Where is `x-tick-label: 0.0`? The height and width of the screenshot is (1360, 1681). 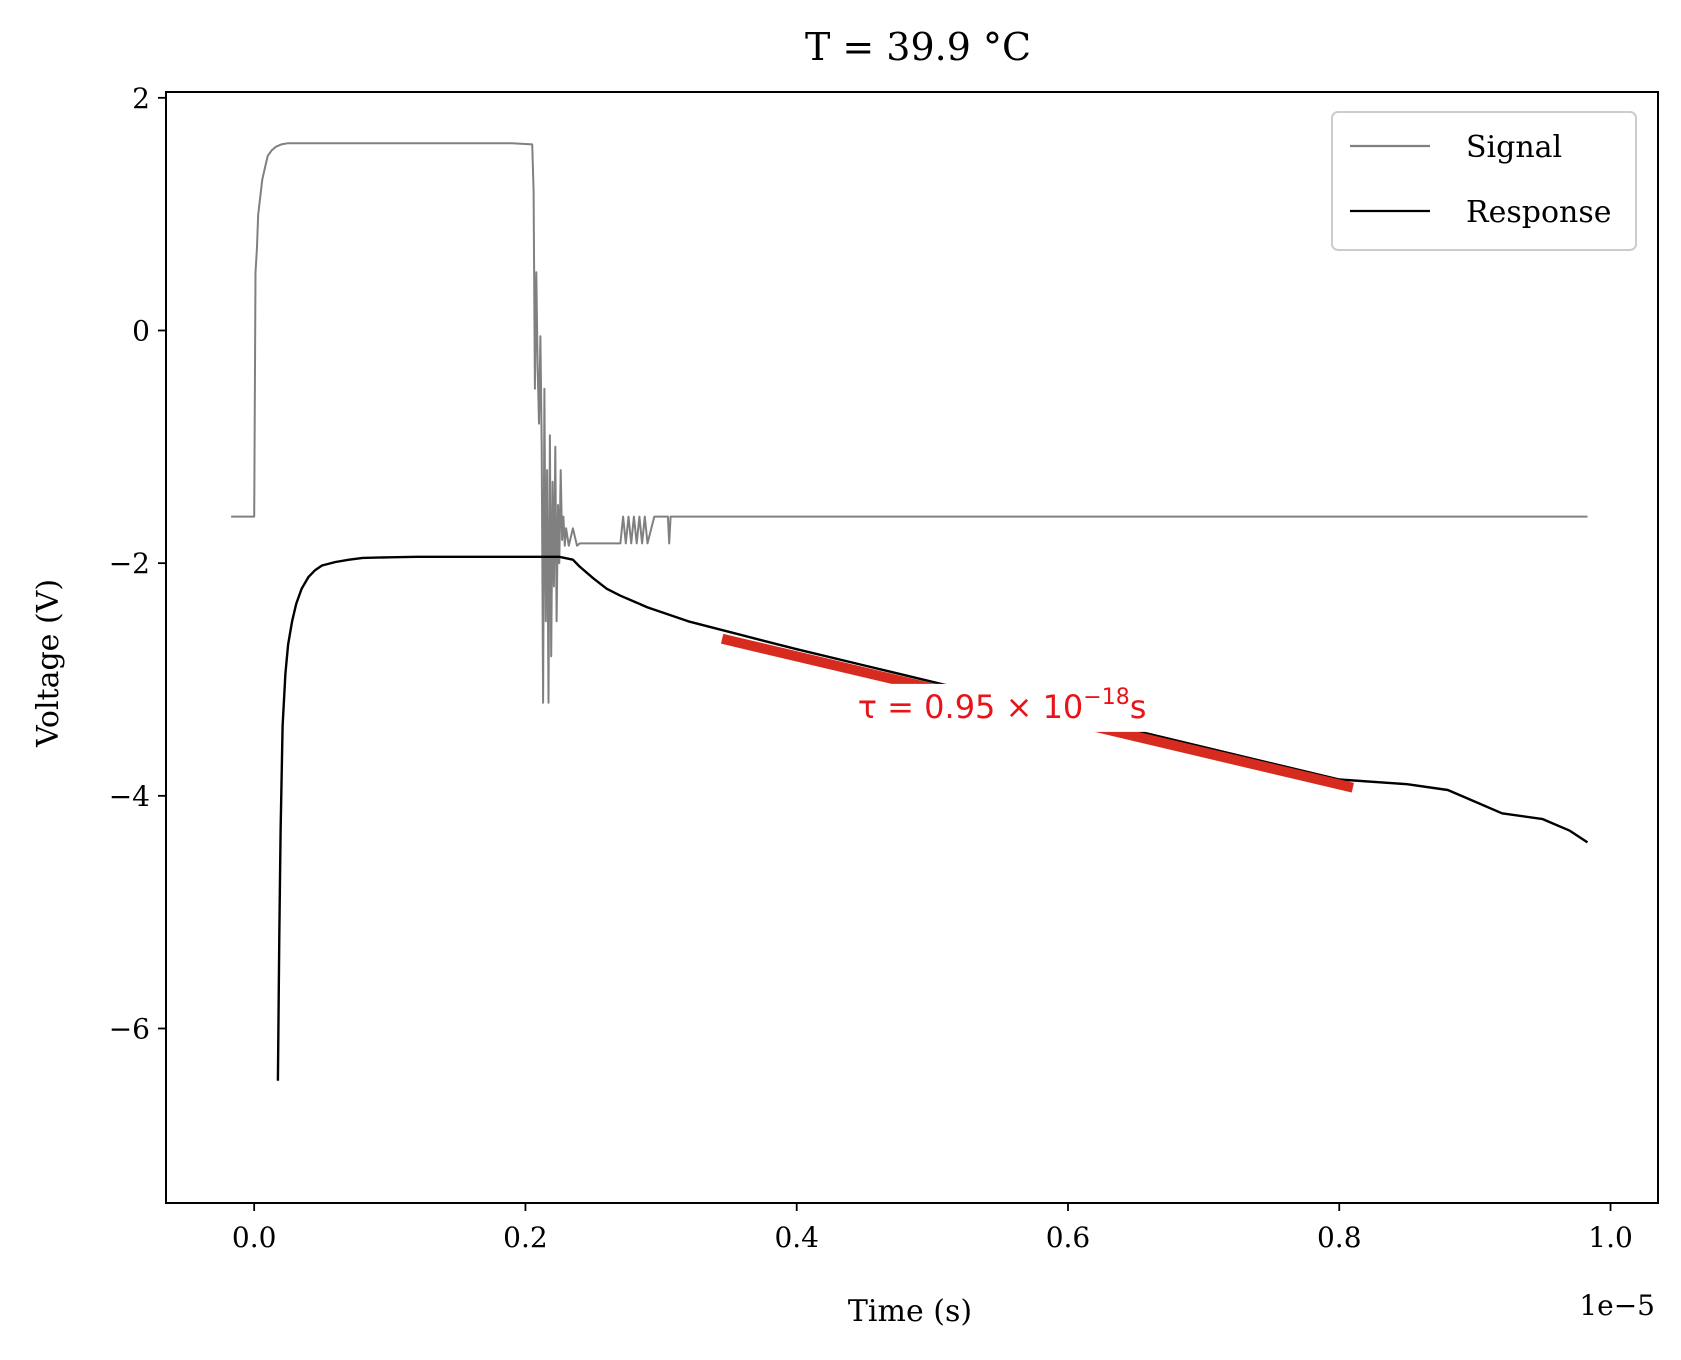
x-tick-label: 0.0 is located at coordinates (254, 1237).